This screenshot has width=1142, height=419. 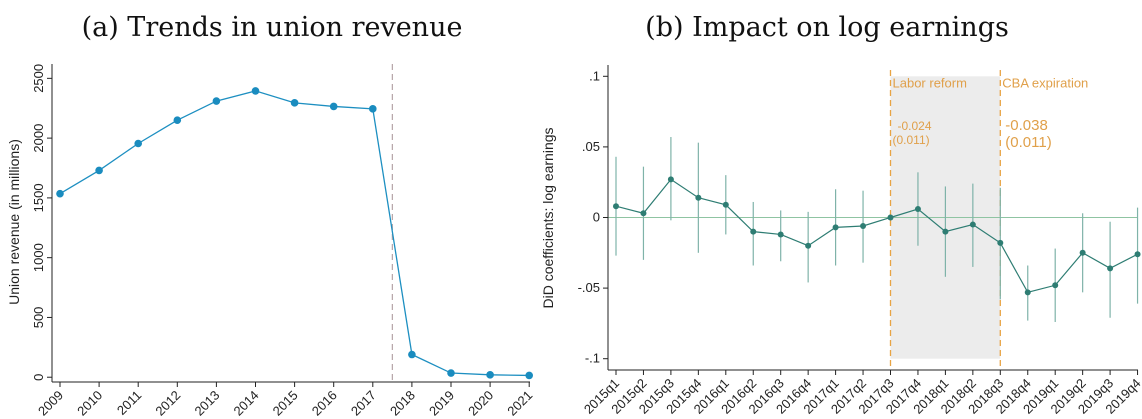 I want to click on panel-b-ylabel: DiD coefficients: log earnings, so click(x=548, y=217).